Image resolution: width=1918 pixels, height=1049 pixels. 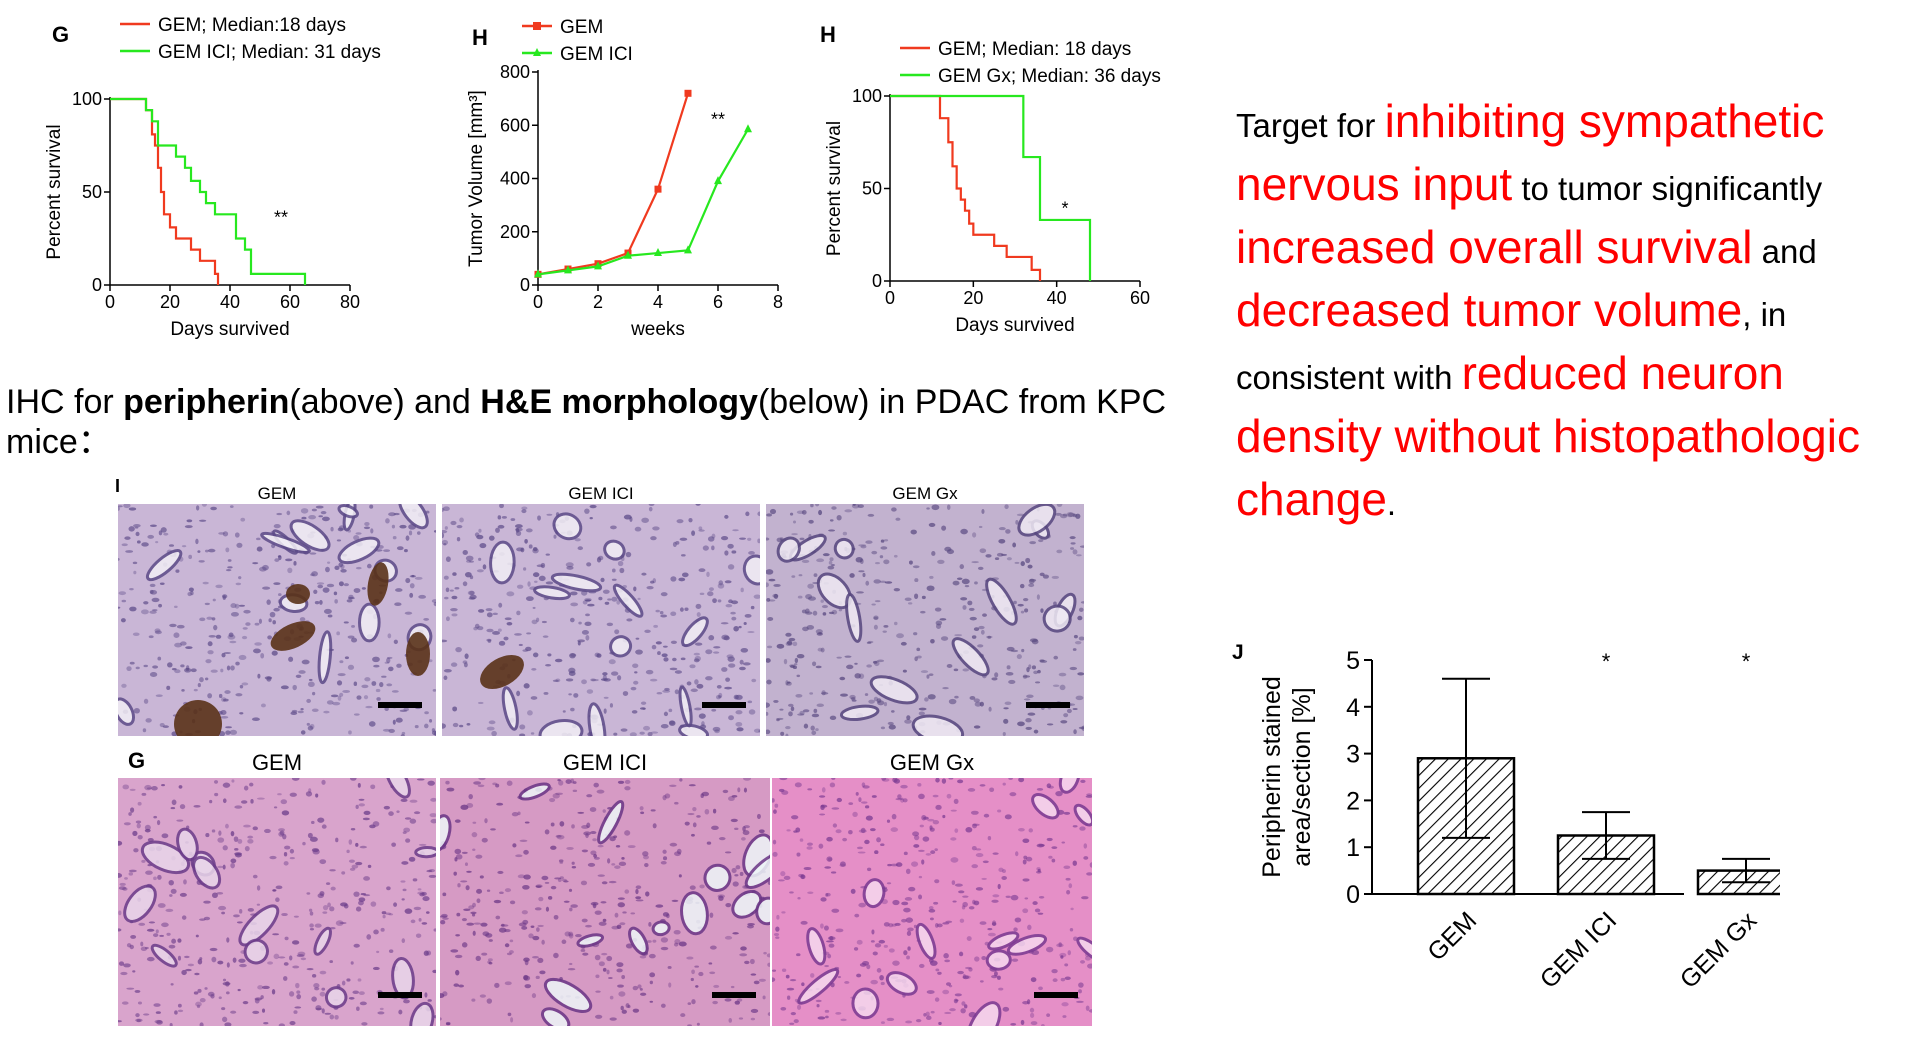 I want to click on panel-letter: G, so click(x=60, y=34).